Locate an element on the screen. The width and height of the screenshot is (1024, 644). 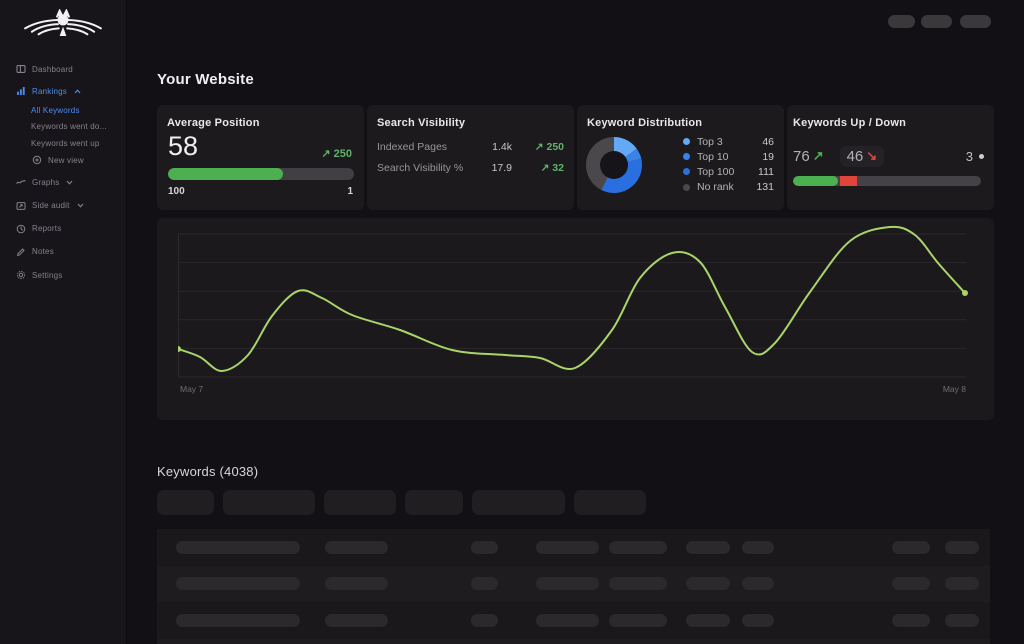
sidebar-item-notes: Notes is located at coordinates (35, 252).